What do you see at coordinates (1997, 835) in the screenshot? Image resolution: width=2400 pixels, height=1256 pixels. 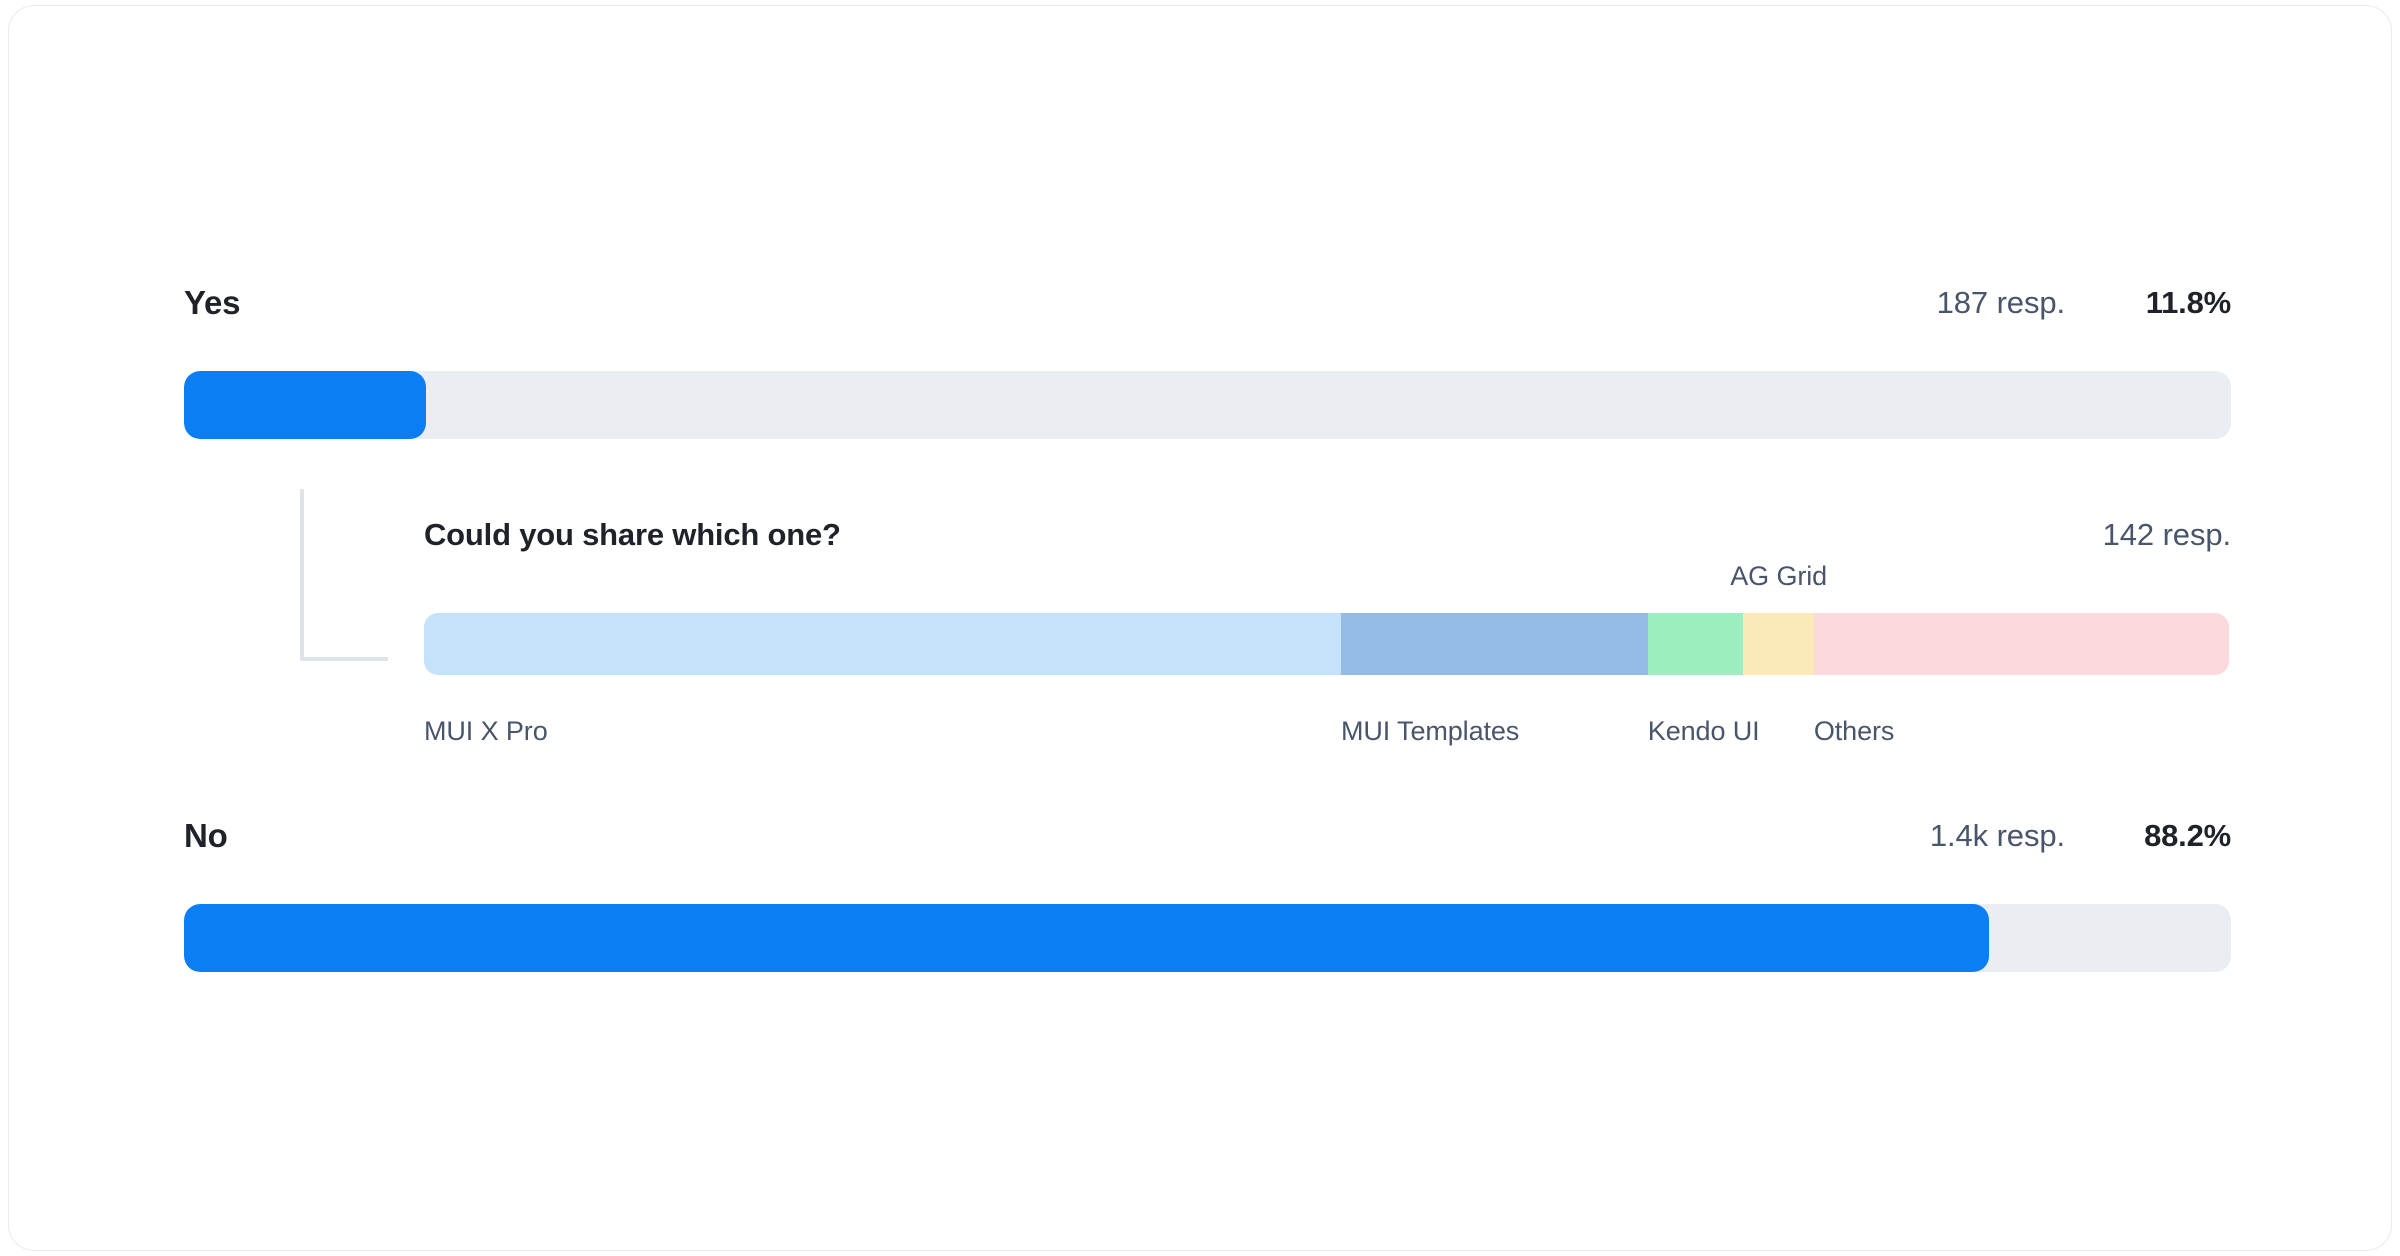 I see `response-count-no: 1.4k resp.` at bounding box center [1997, 835].